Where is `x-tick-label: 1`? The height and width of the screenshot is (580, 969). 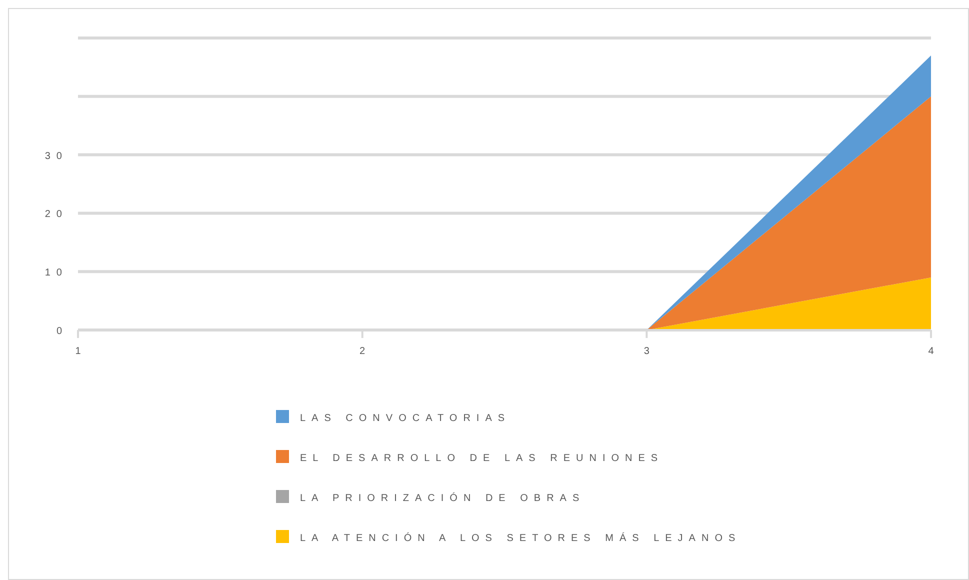
x-tick-label: 1 is located at coordinates (78, 351).